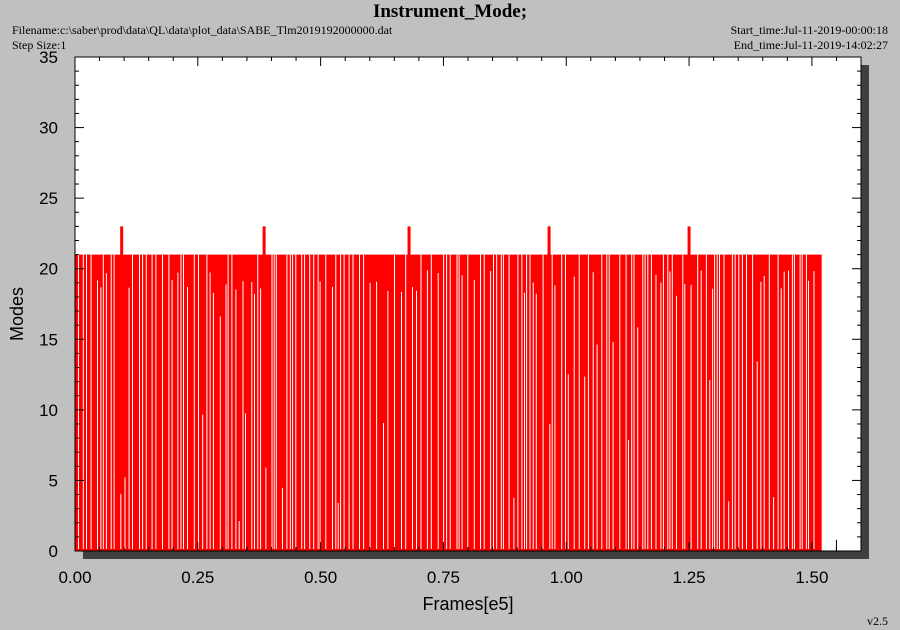 The height and width of the screenshot is (630, 900). I want to click on y-axis-label: Modes, so click(17, 314).